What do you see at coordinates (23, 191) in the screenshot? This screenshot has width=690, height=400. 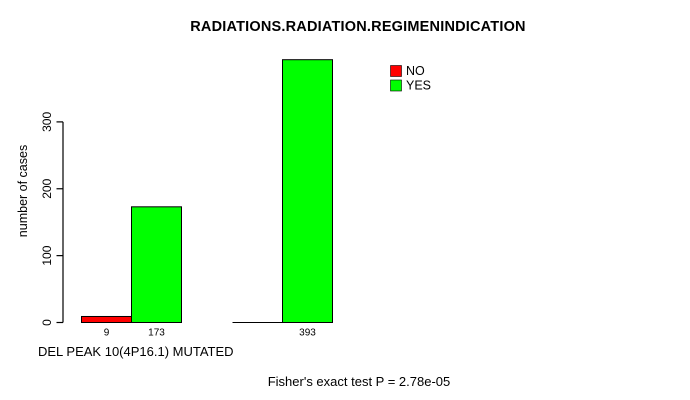 I see `y-axis-label: number of cases` at bounding box center [23, 191].